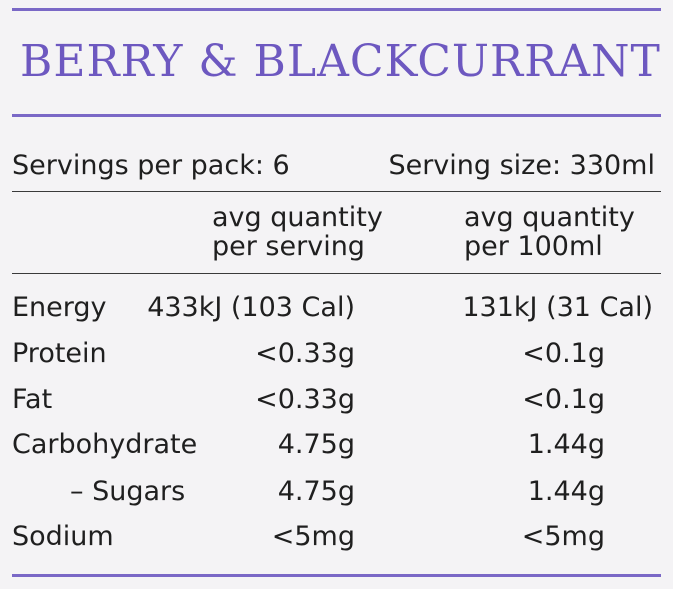 The image size is (673, 589). What do you see at coordinates (533, 246) in the screenshot?
I see `column-header-line: per 100ml` at bounding box center [533, 246].